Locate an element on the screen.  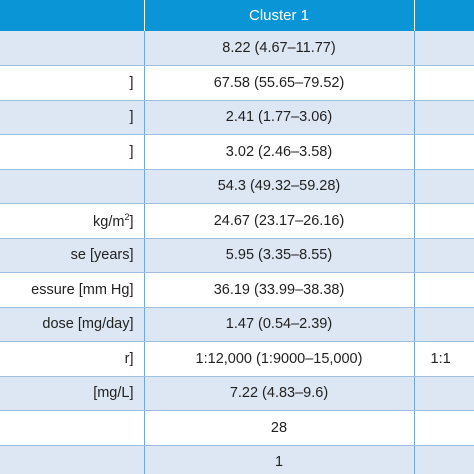
table-row: [mg/L] 7.22 (4.83–9.6) is located at coordinates (237, 393).